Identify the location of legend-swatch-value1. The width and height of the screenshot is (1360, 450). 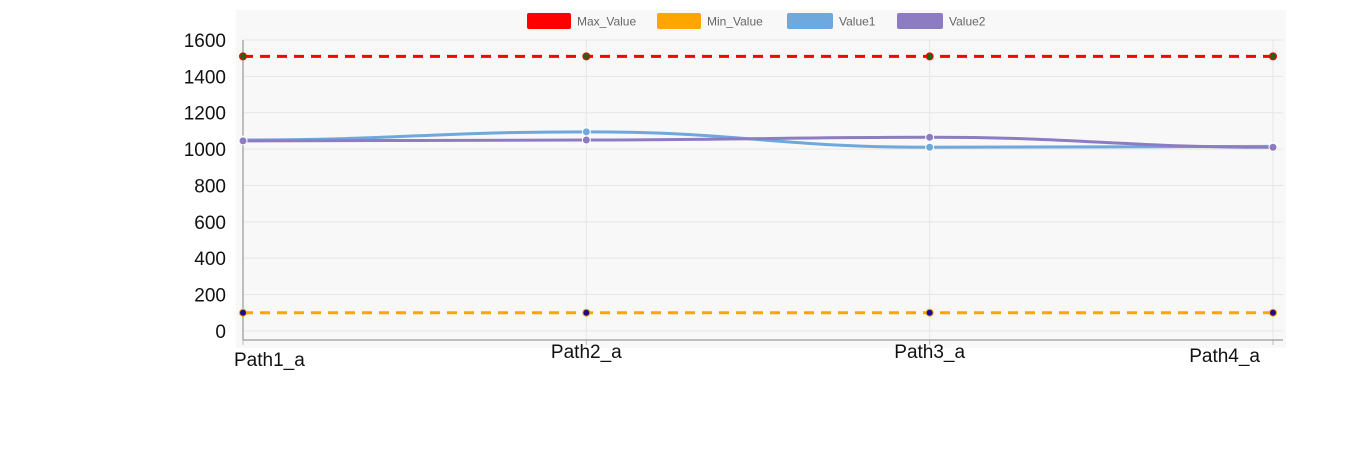
(810, 21).